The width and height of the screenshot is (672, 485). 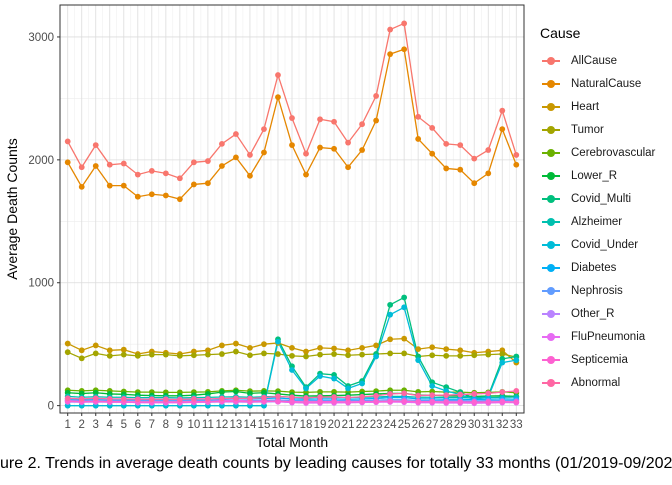 I want to click on legend-item-Covid_Under: Covid_Under, so click(x=597, y=244).